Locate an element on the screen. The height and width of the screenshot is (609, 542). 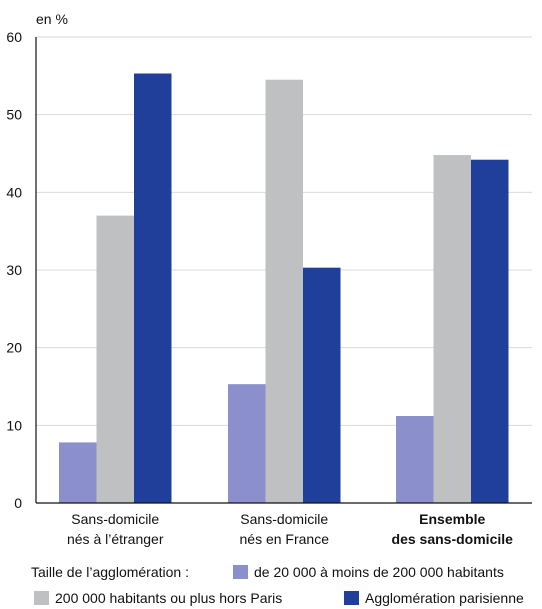
y-tick-label-10: 10 is located at coordinates (14, 425).